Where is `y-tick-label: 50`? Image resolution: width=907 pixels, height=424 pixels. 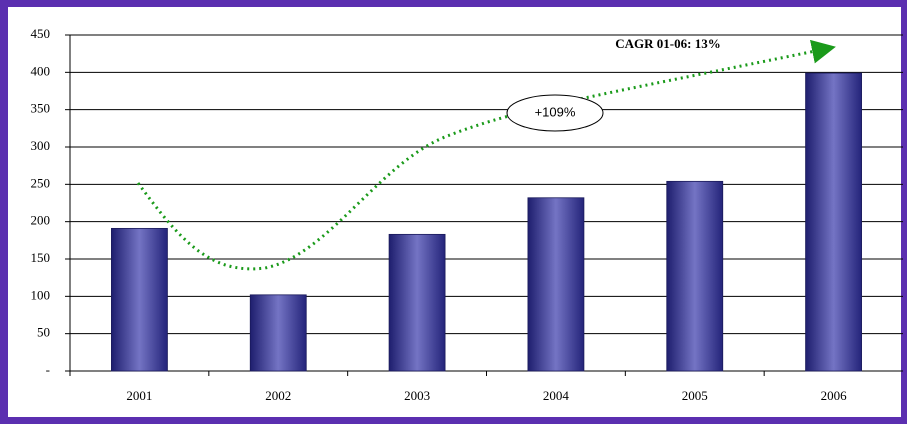
y-tick-label: 50 is located at coordinates (43, 332).